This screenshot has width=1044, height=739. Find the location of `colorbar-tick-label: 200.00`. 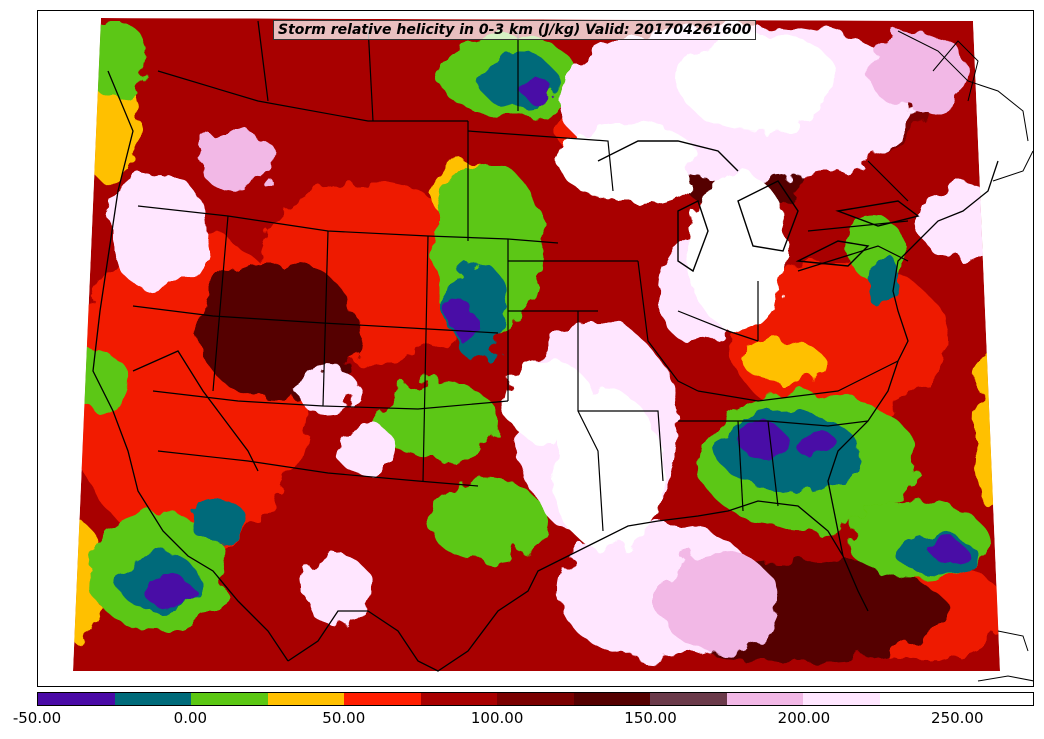

colorbar-tick-label: 200.00 is located at coordinates (804, 718).